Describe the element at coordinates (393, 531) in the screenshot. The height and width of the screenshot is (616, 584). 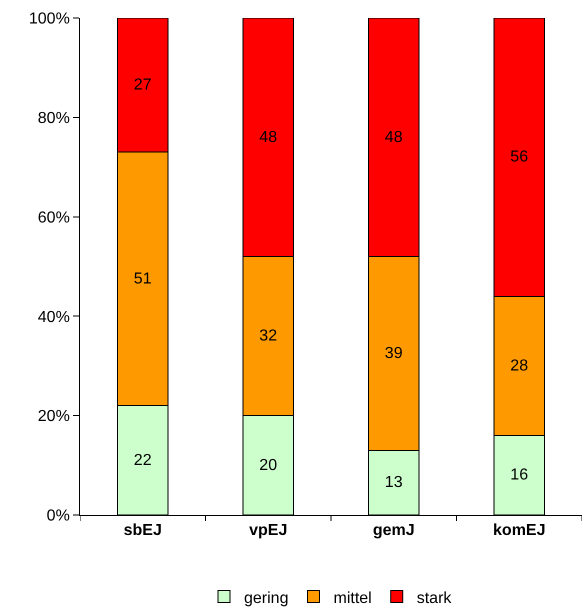
I see `x-tick-label: gemJ` at that location.